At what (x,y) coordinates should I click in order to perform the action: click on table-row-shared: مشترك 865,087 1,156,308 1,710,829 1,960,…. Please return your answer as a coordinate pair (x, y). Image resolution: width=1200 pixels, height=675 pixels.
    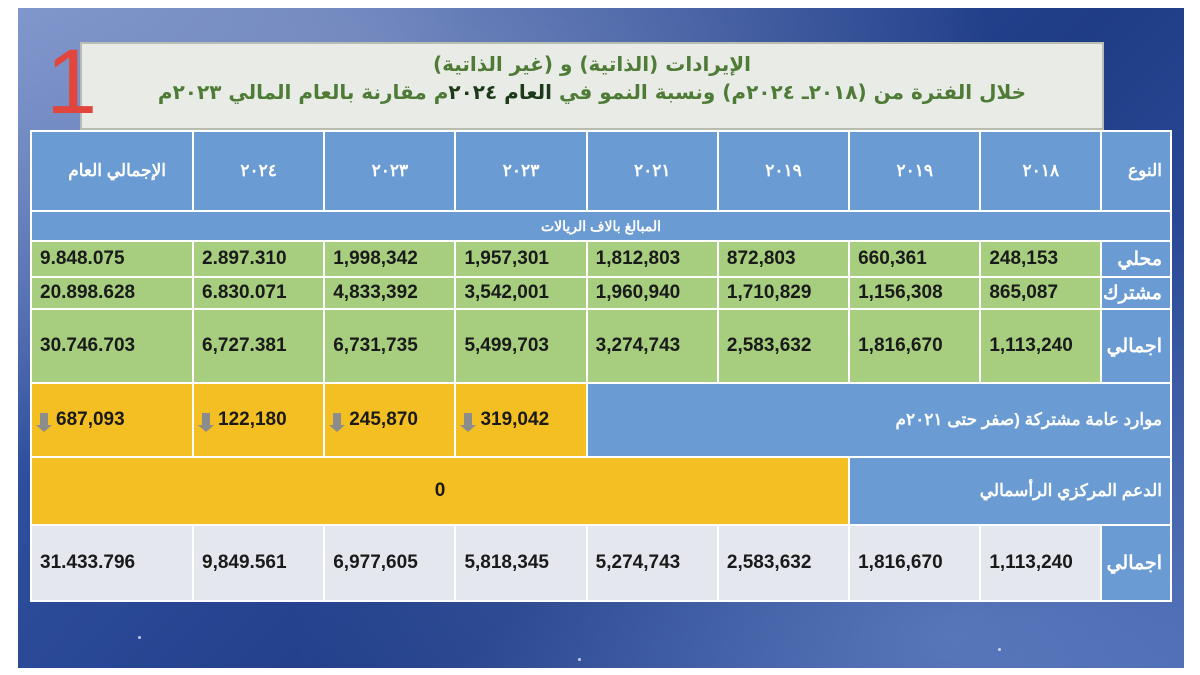
    Looking at the image, I should click on (600, 293).